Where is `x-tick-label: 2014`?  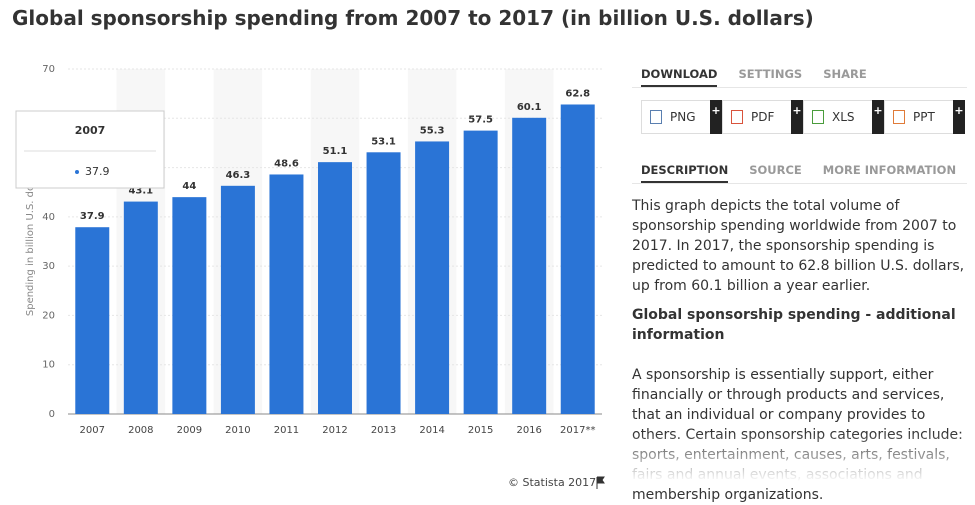 x-tick-label: 2014 is located at coordinates (431, 430).